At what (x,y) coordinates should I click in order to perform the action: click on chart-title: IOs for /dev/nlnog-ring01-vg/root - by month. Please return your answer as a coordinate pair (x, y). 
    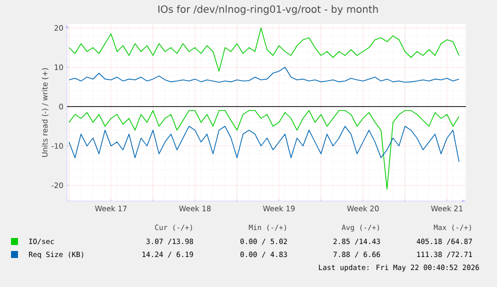
    Looking at the image, I should click on (268, 10).